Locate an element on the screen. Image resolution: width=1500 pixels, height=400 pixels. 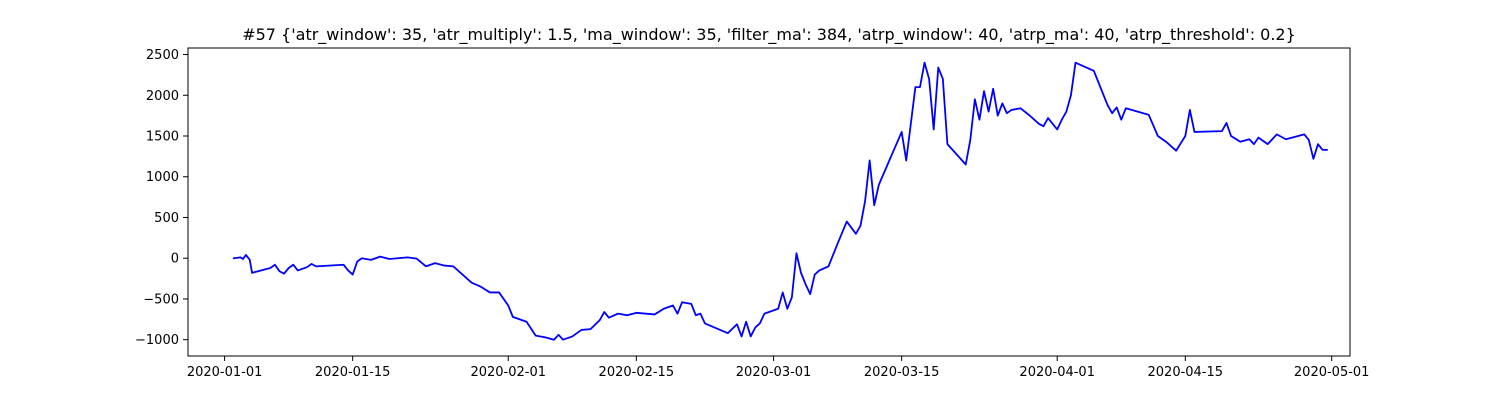
x-tick-label: 2020-04-01 is located at coordinates (1057, 372).